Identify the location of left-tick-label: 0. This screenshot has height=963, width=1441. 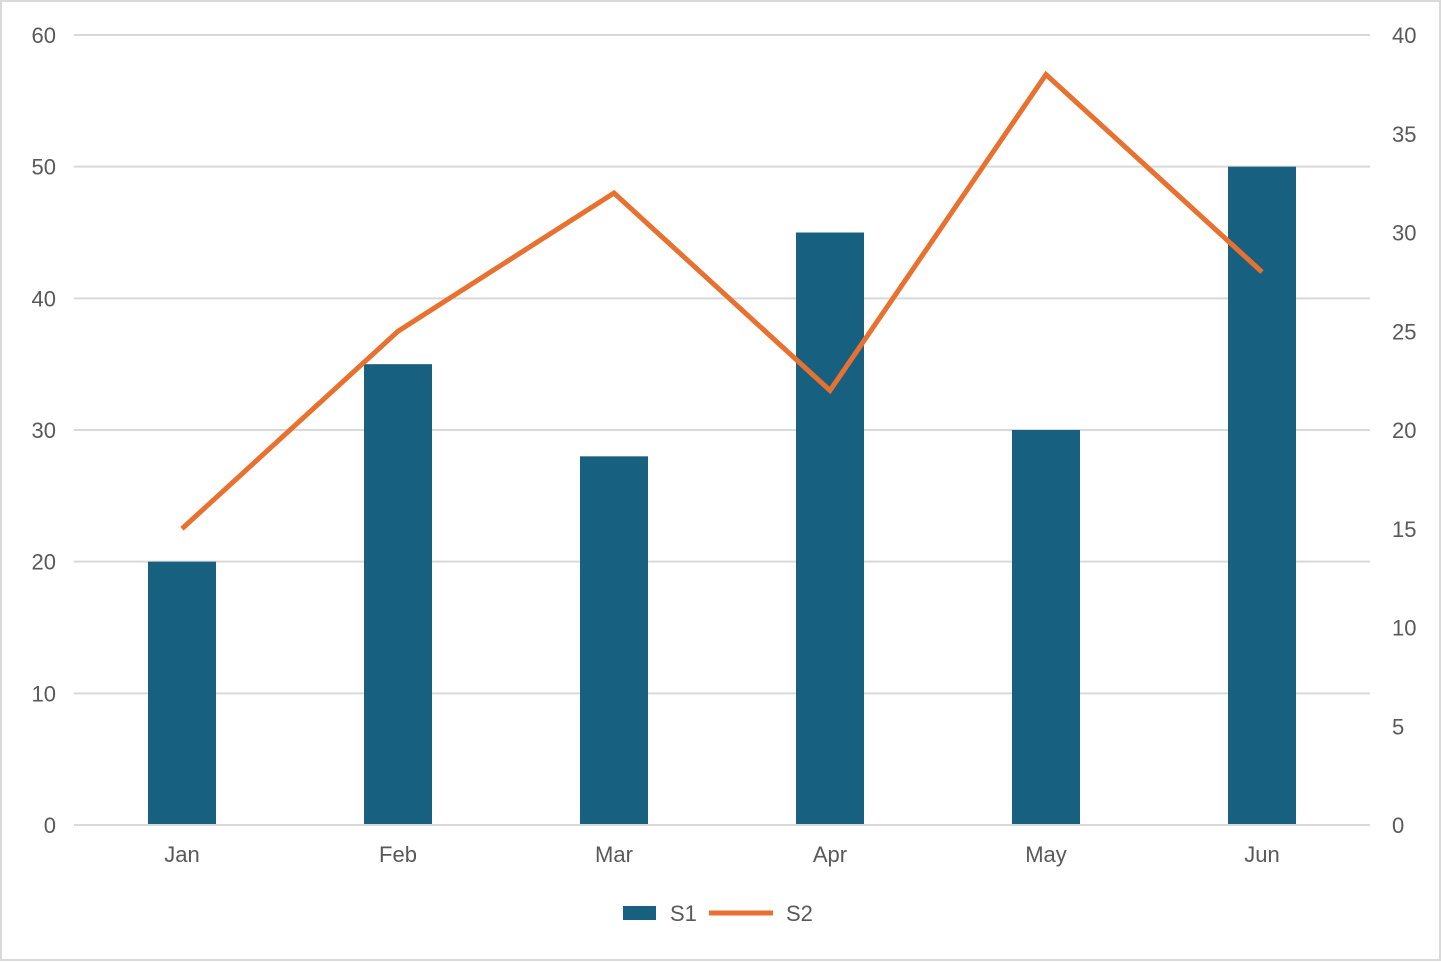
(50, 825).